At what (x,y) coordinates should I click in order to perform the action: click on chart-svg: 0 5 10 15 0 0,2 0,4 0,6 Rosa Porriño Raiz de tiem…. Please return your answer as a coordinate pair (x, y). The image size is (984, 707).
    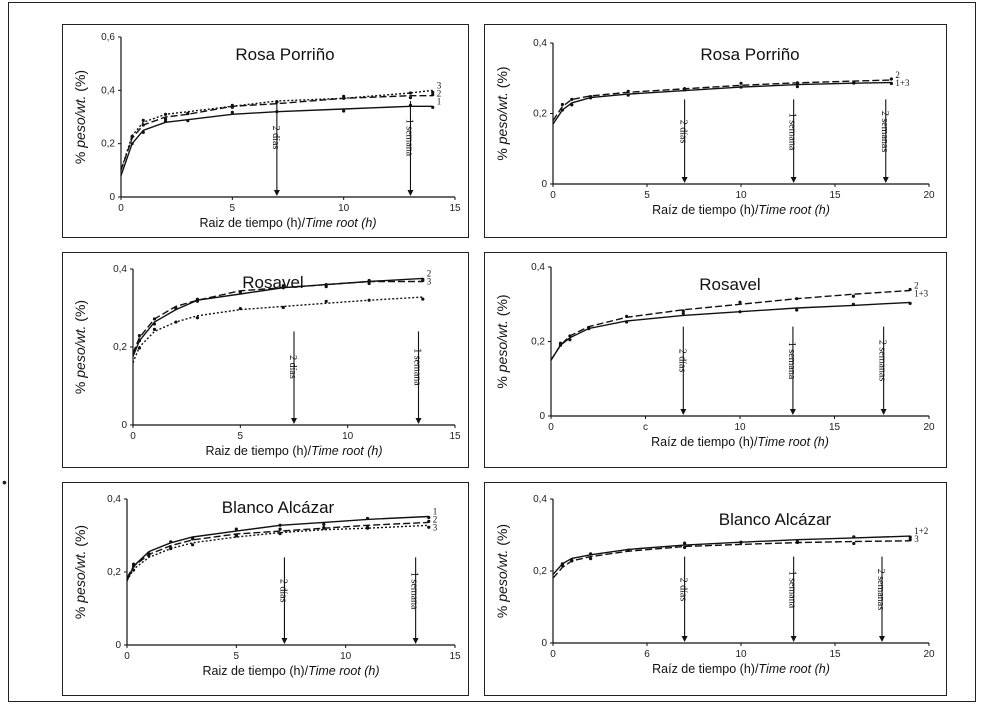
    Looking at the image, I should click on (266, 131).